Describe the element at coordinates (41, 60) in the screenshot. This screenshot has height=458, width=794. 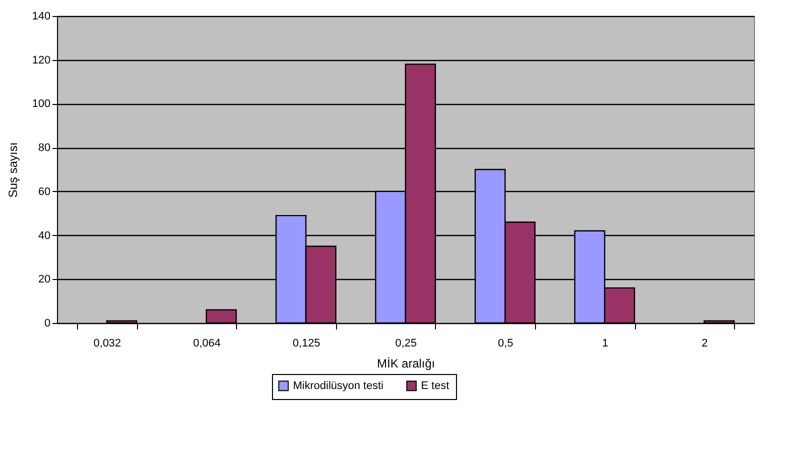
I see `y-tick-label: 120` at that location.